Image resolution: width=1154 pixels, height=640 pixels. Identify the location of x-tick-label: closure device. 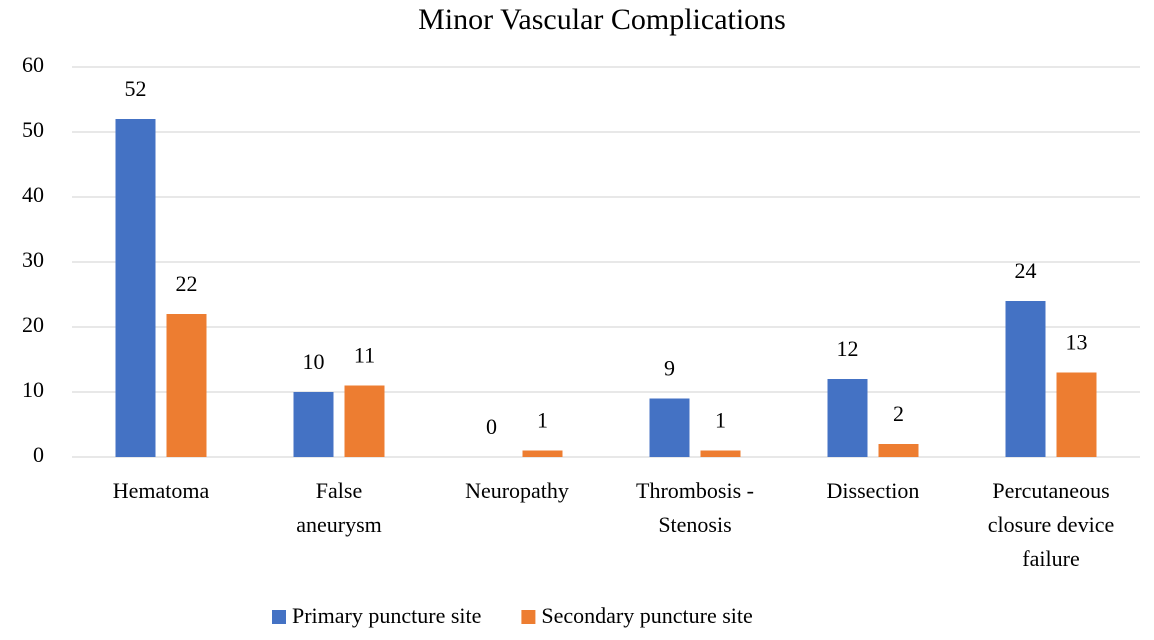
(1051, 524).